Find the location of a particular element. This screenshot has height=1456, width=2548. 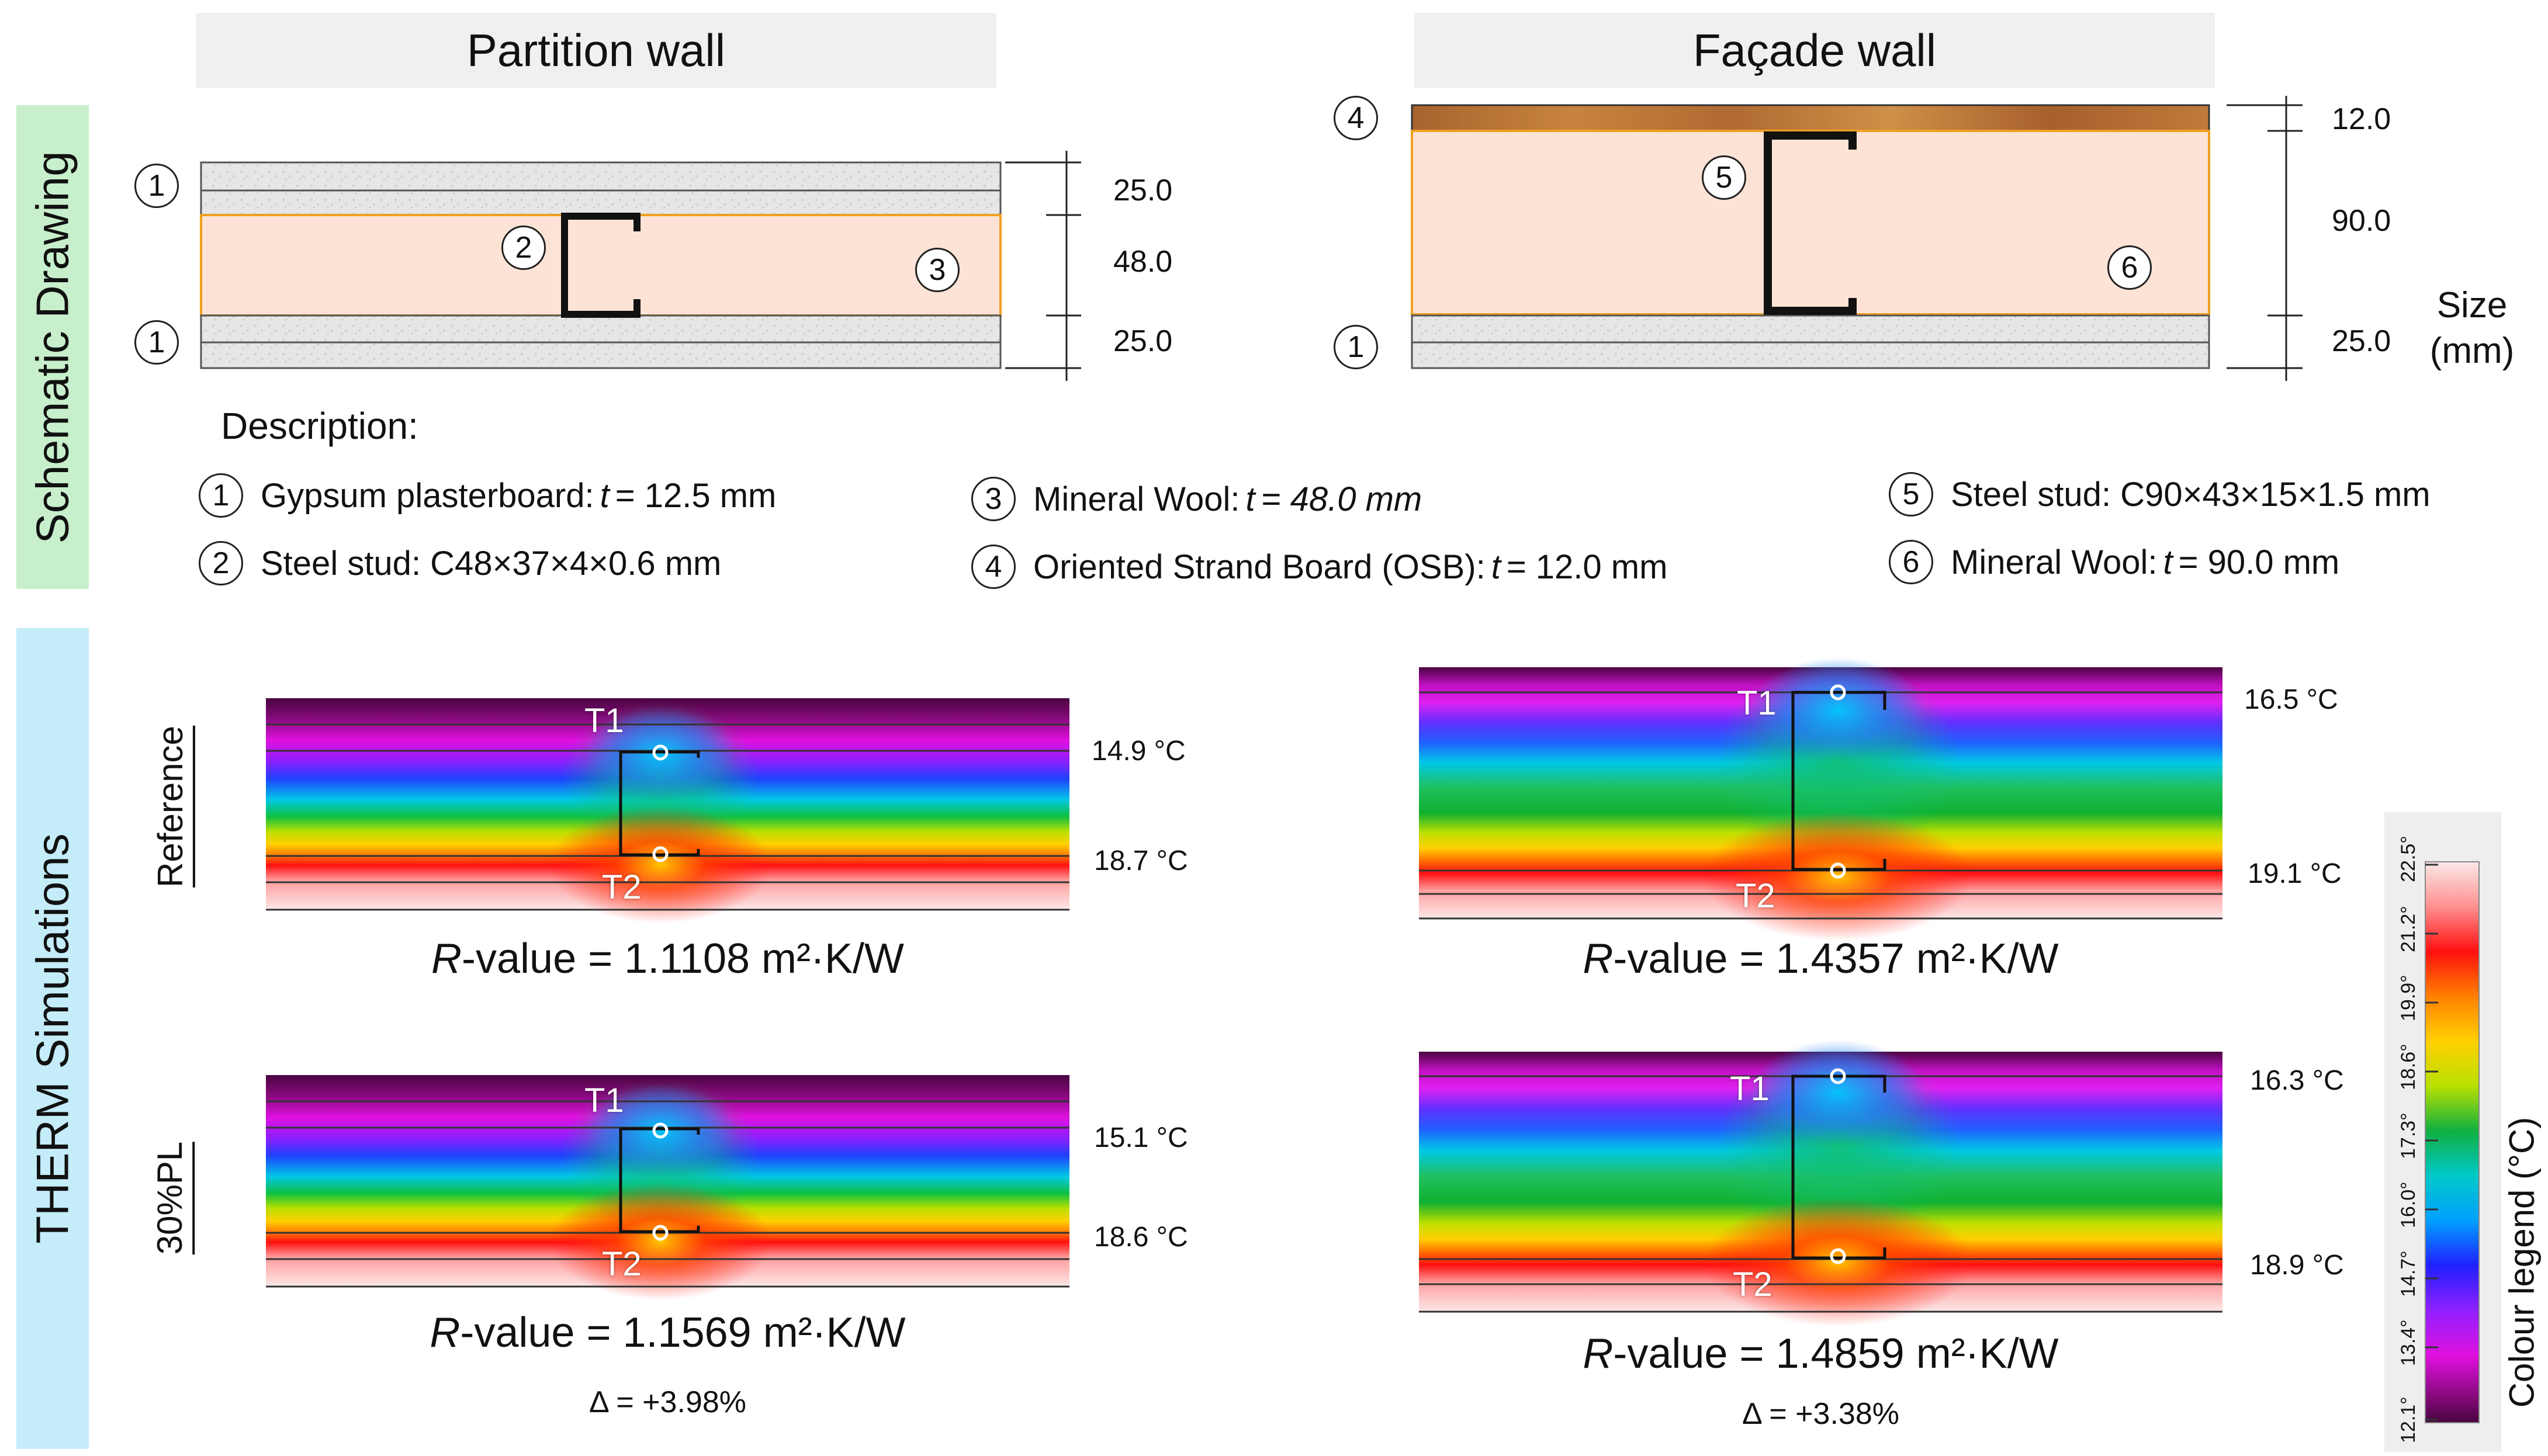

r-var-partition-ref: R is located at coordinates (447, 958).